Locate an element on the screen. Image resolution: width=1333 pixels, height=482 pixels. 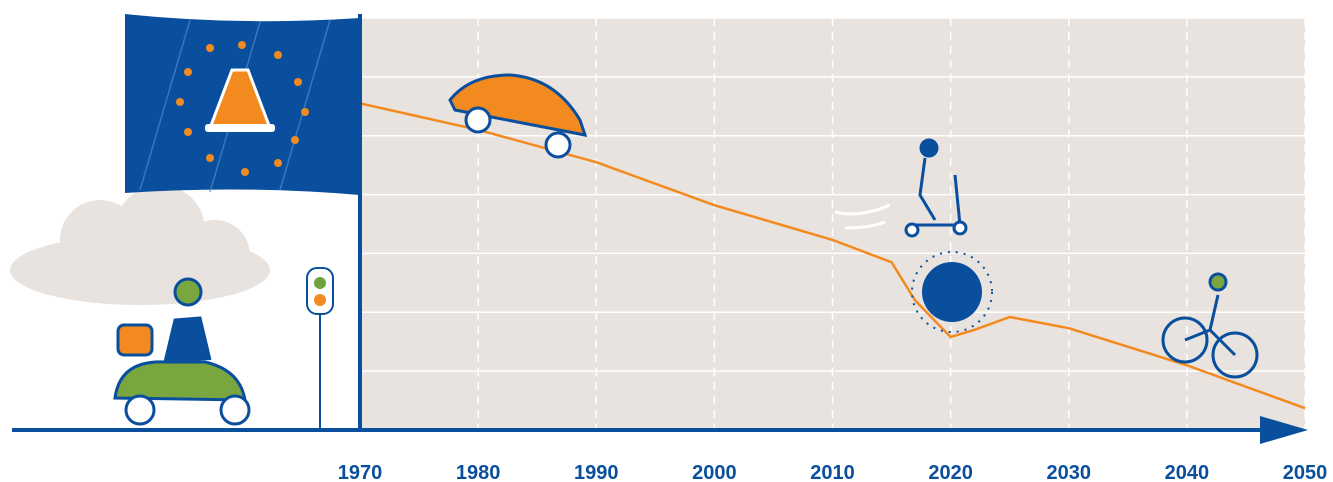
flag is located at coordinates (242, 104).